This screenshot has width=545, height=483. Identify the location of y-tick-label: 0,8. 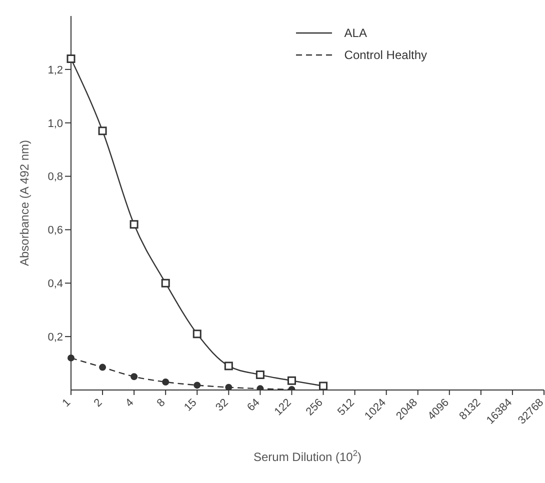
(55, 177).